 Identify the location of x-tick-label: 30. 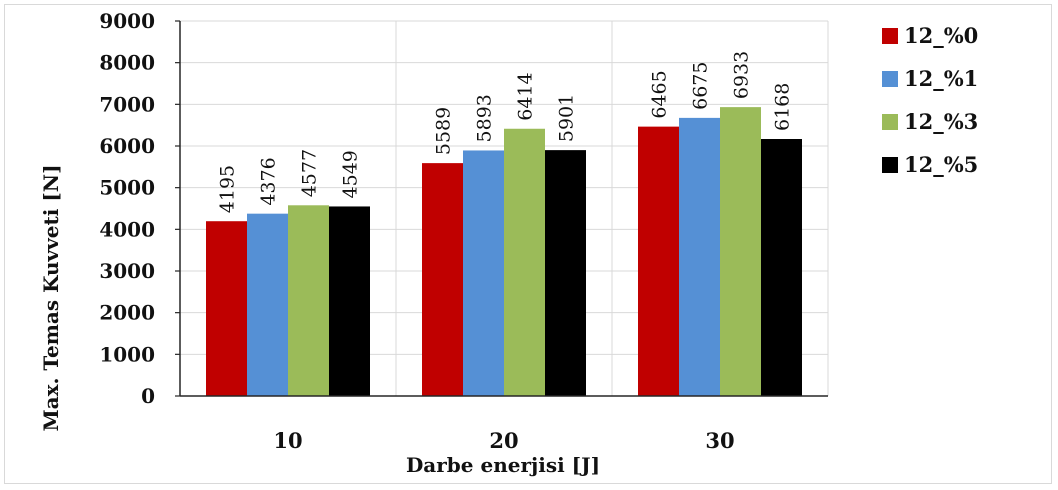
(719, 440).